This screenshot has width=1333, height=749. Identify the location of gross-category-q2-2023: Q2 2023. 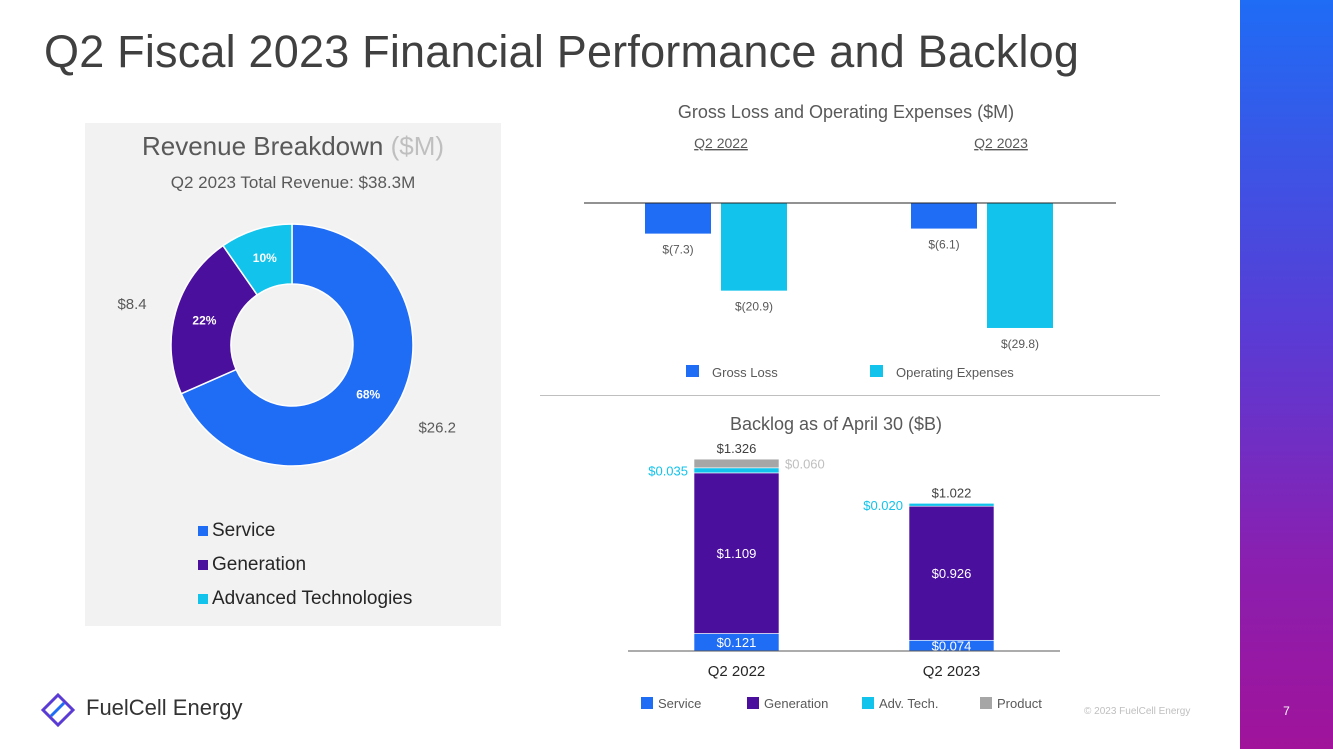
(1001, 143).